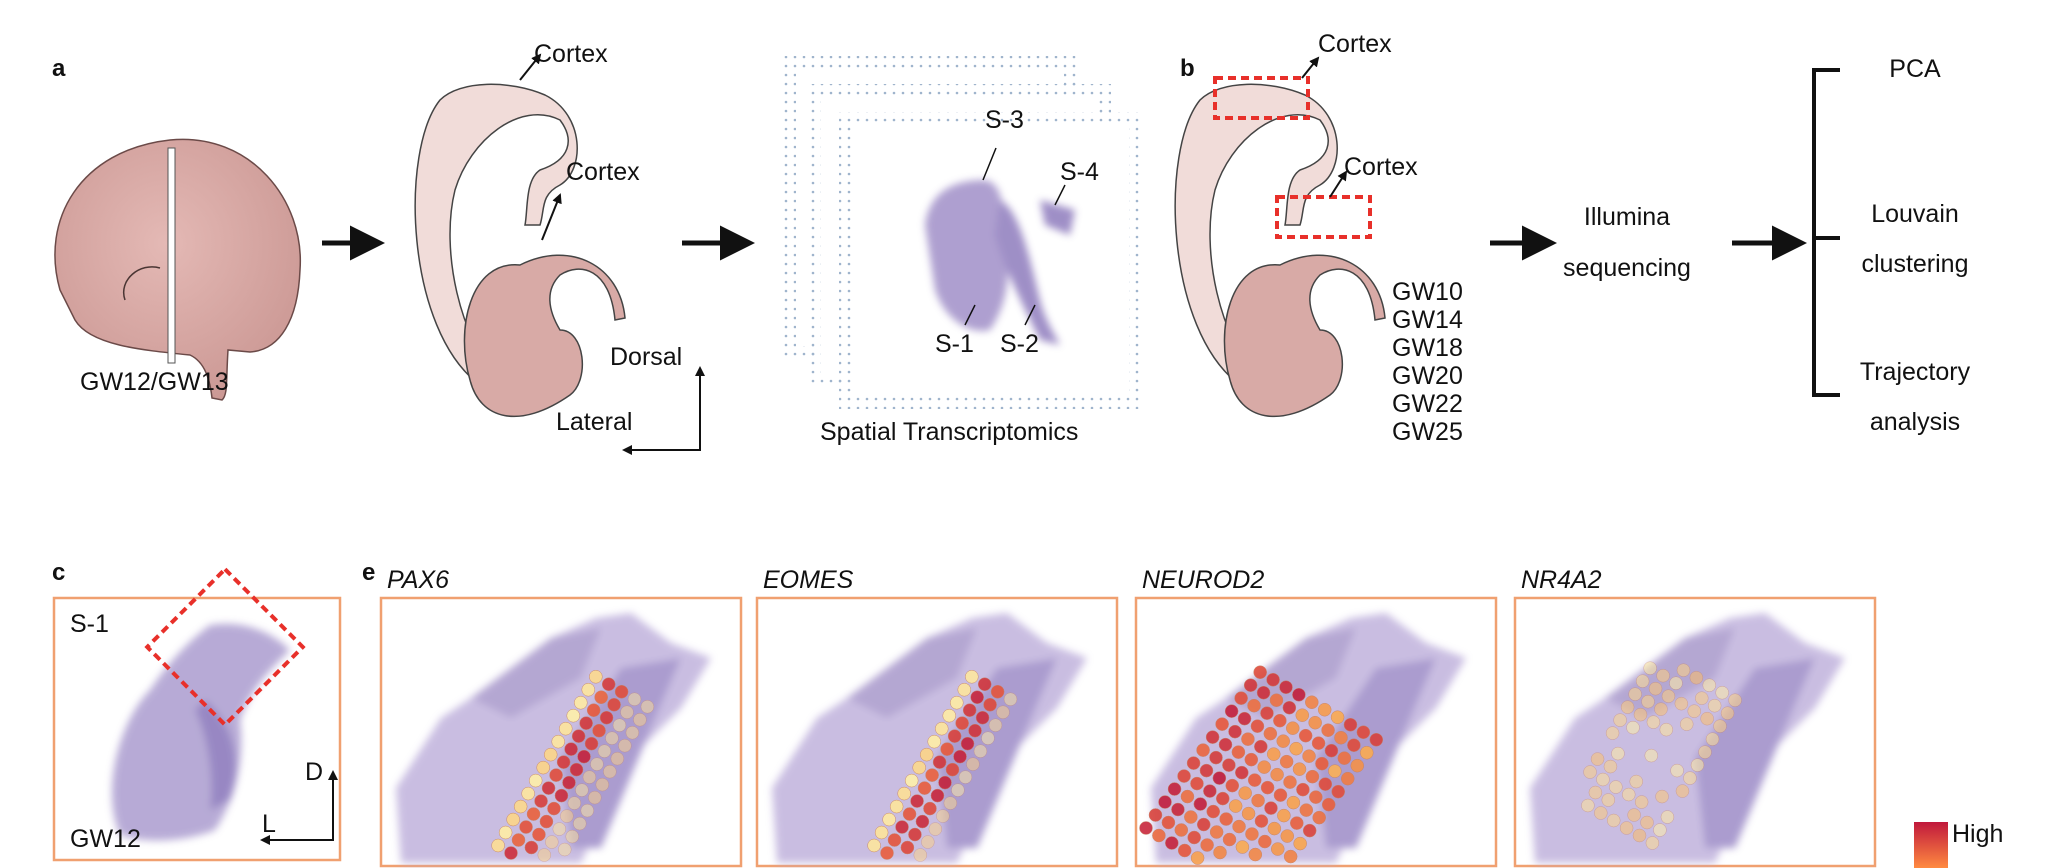  Describe the element at coordinates (1427, 362) in the screenshot. I see `age-list: GW10 GW14 GW18 GW20 GW22 GW25` at that location.